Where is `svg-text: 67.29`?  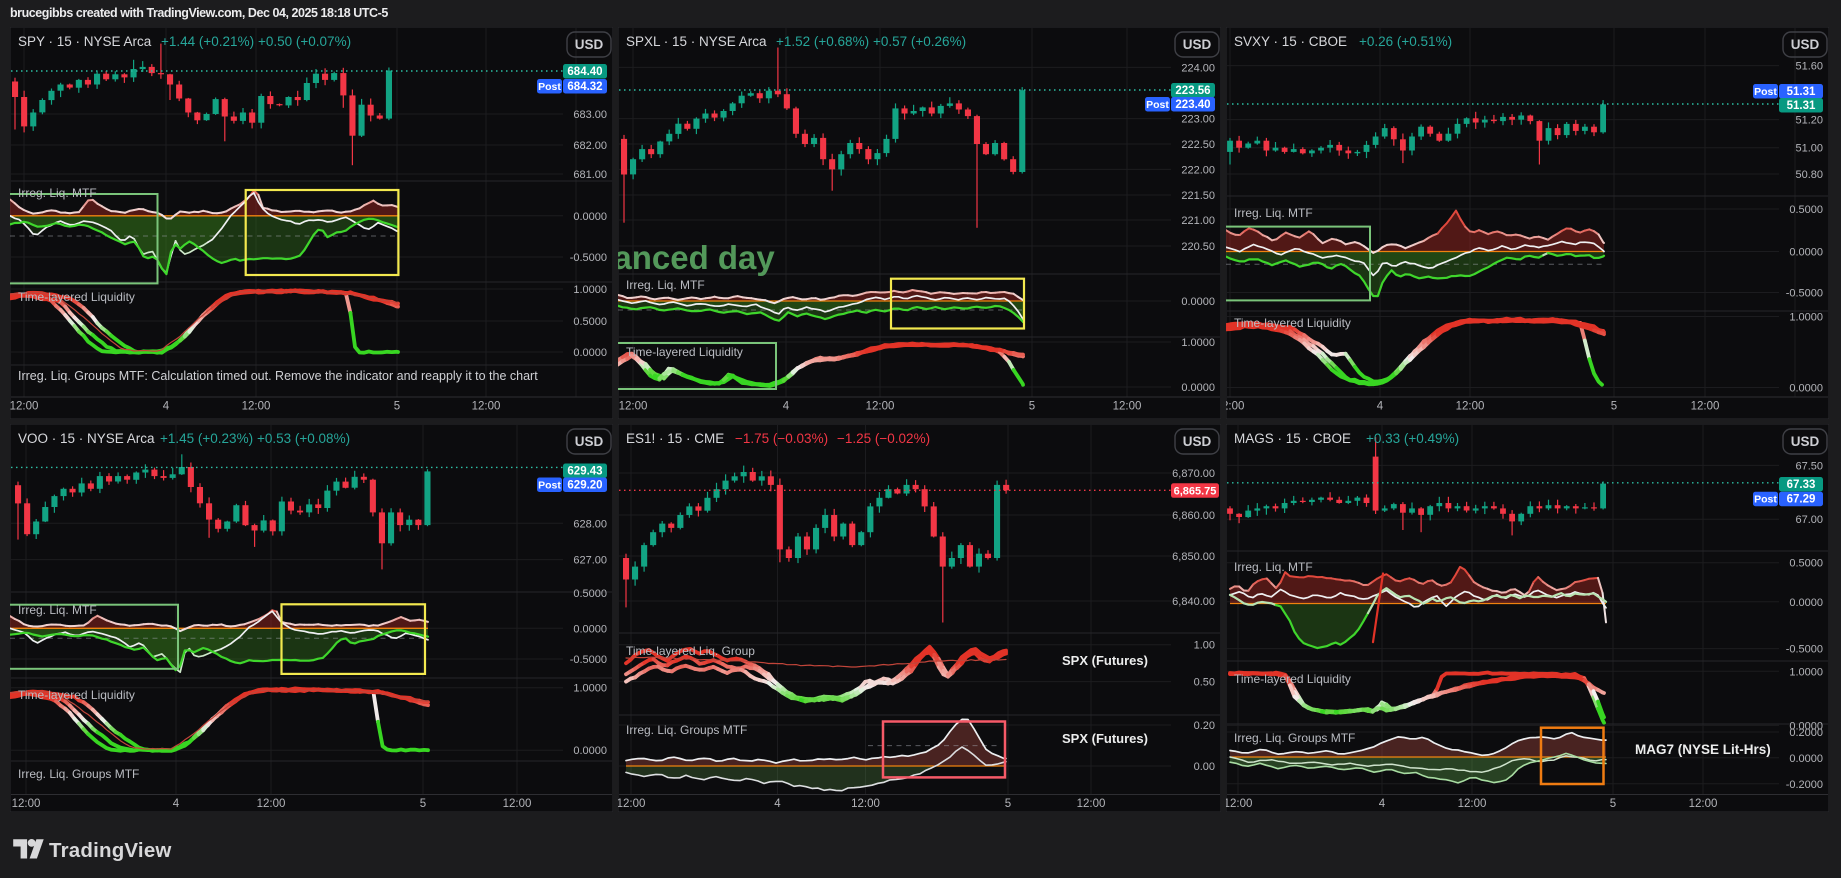
svg-text: 67.29 is located at coordinates (1801, 500).